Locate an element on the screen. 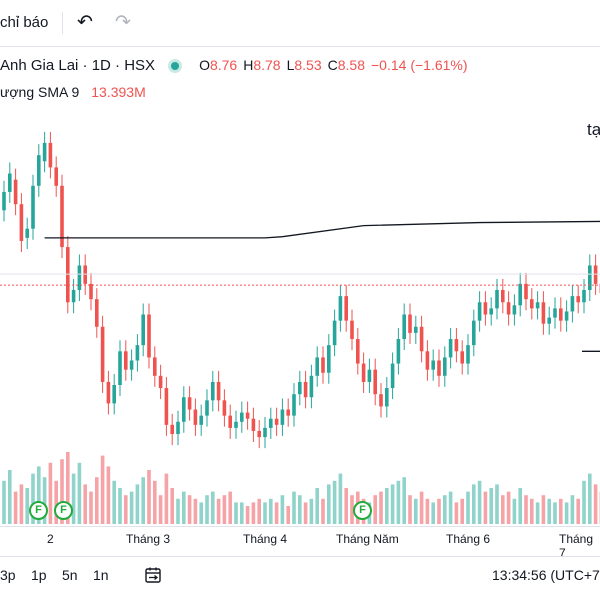 The width and height of the screenshot is (600, 601). clock-timezone: 13:34:56 (UTC+7 is located at coordinates (546, 575).